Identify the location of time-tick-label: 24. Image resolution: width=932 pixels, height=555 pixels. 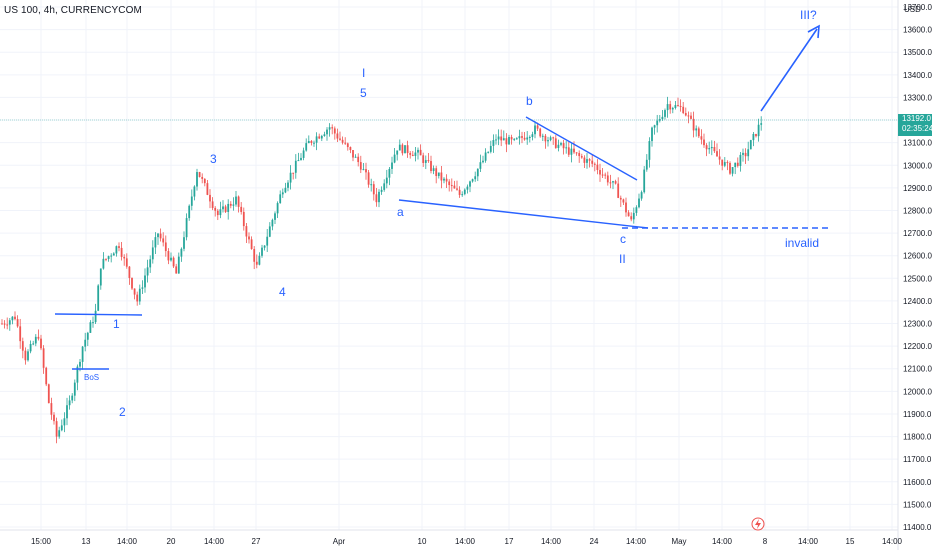
(594, 541).